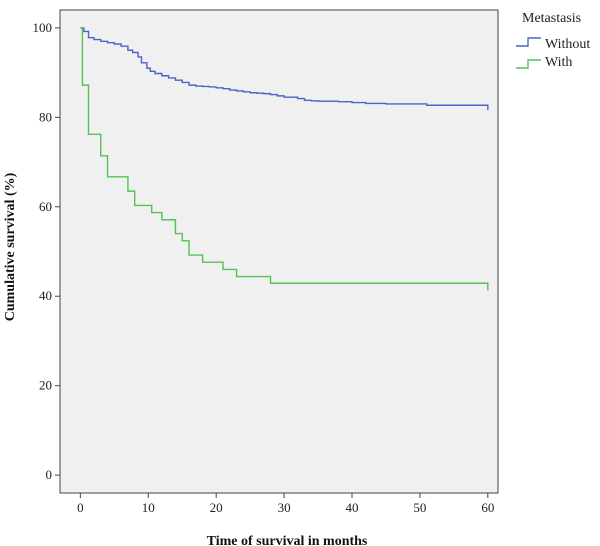 The height and width of the screenshot is (546, 600). I want to click on x-tick-label-60: 60, so click(487, 507).